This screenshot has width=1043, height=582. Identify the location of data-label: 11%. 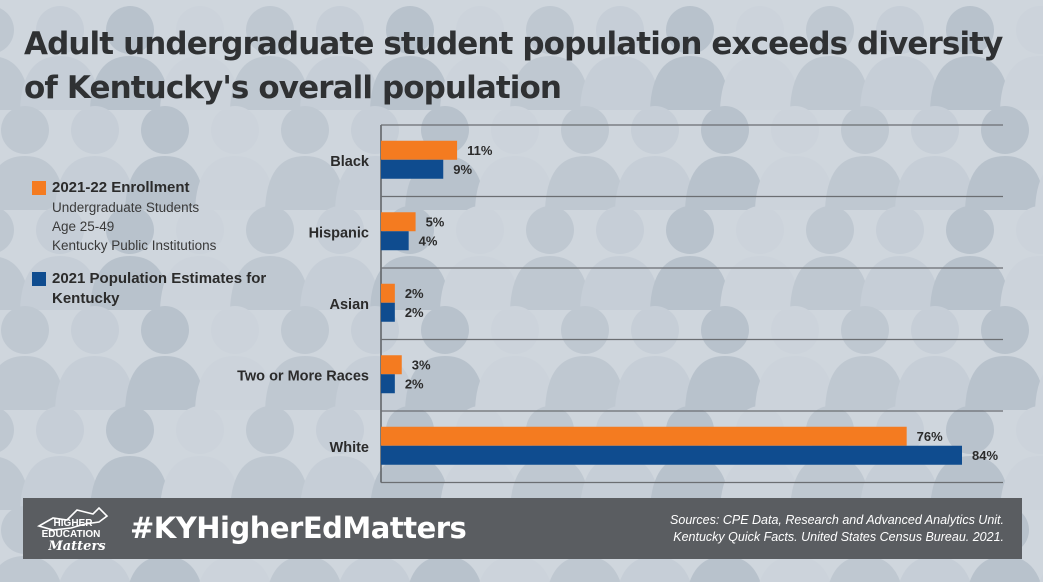
(480, 150).